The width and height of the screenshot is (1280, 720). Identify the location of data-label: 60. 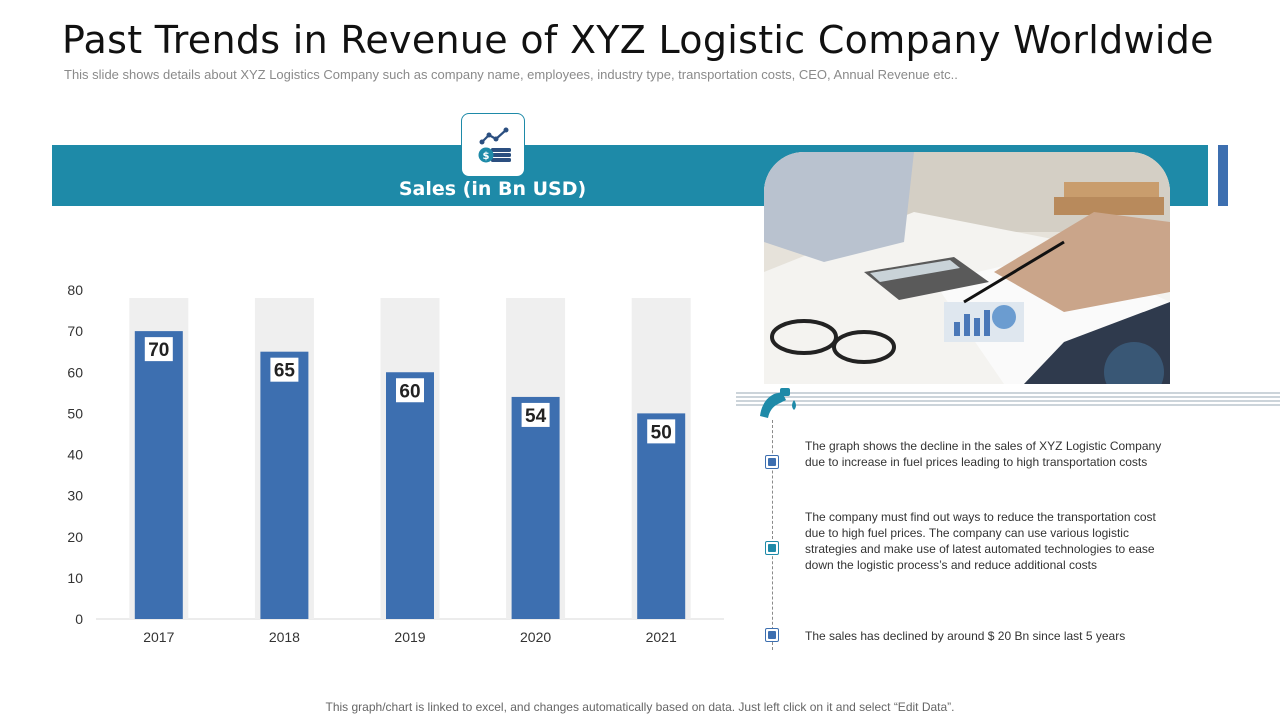
(409, 391).